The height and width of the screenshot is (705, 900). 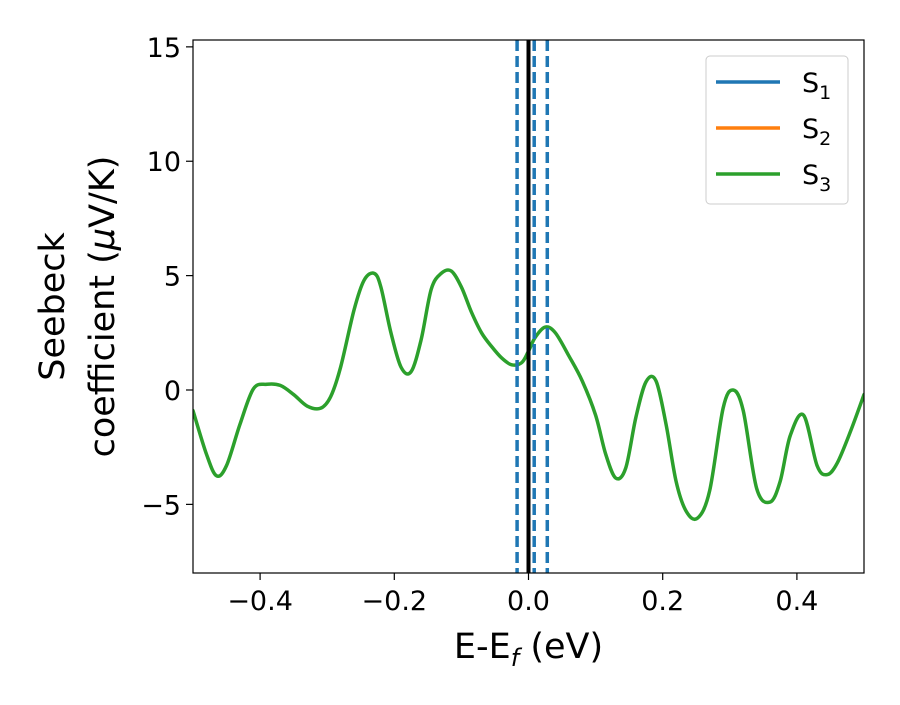 I want to click on y-tick-label: 5, so click(x=172, y=277).